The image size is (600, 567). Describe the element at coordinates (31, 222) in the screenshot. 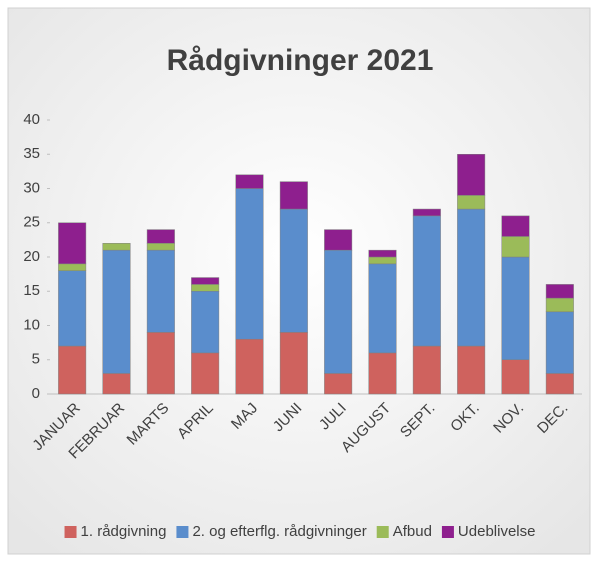

I see `y-tick-label: 25` at that location.